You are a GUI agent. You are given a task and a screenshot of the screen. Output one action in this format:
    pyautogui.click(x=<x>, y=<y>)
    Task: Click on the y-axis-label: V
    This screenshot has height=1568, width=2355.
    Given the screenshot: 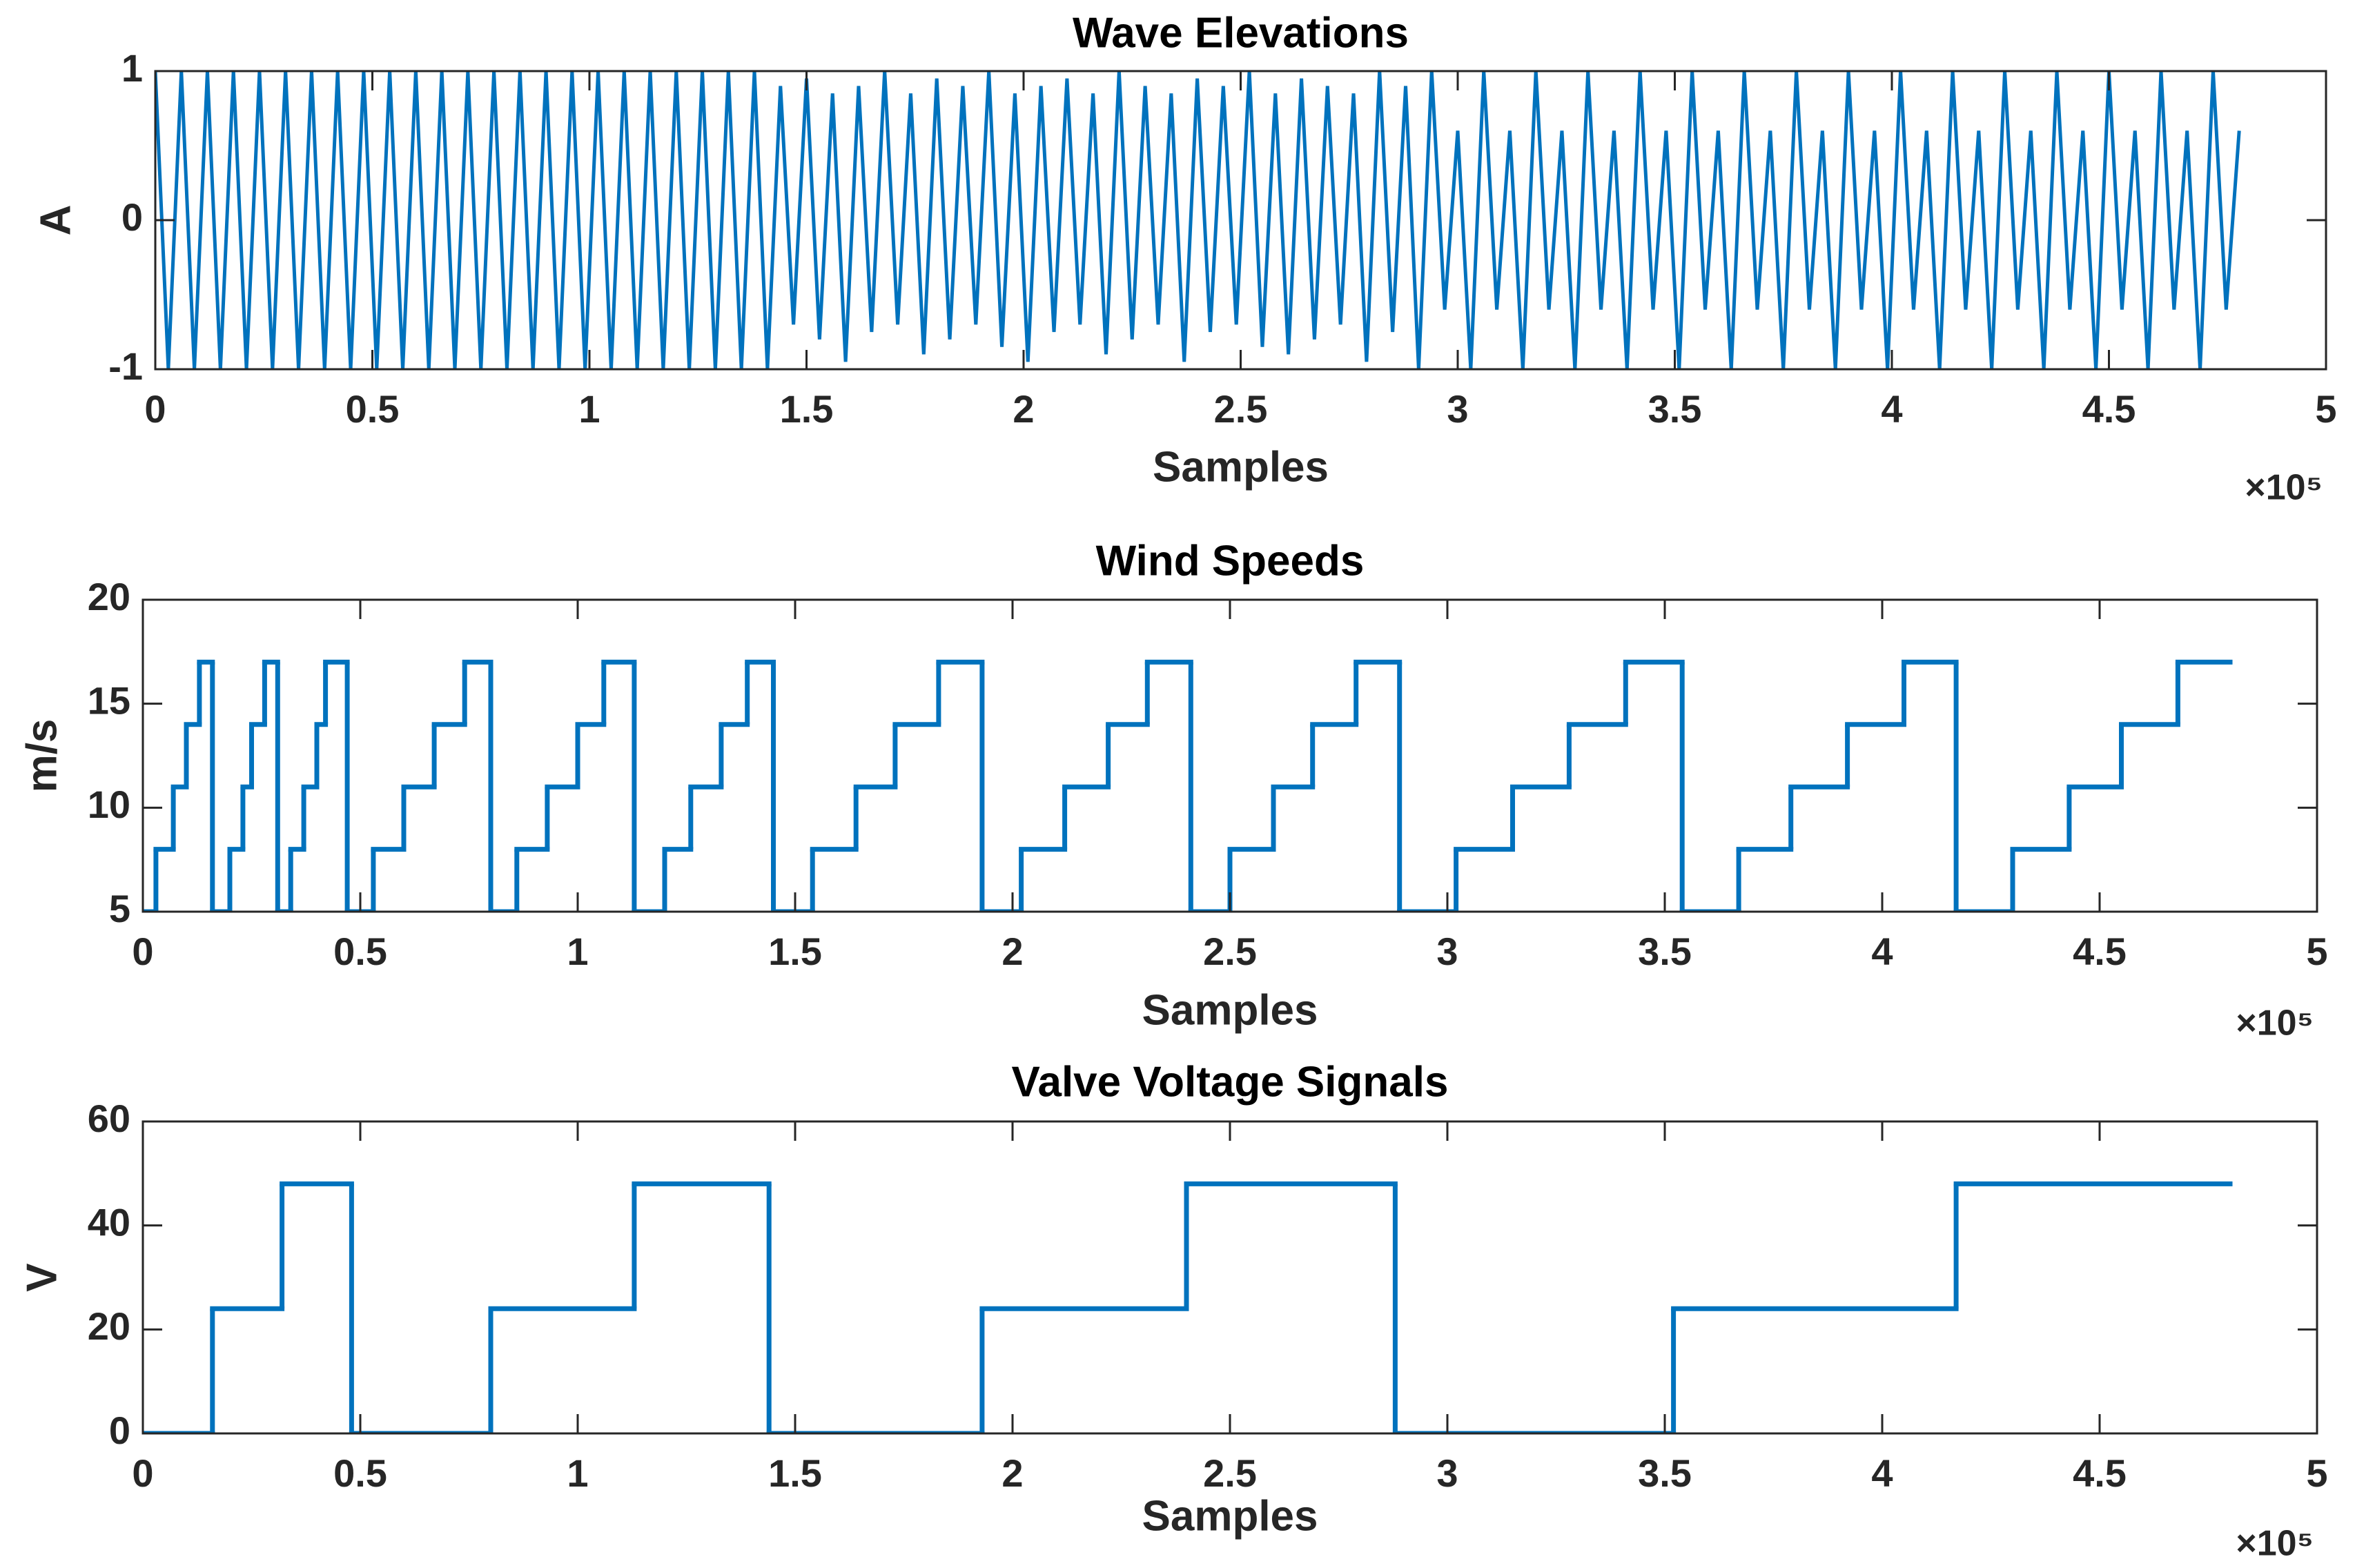 What is the action you would take?
    pyautogui.click(x=42, y=1277)
    